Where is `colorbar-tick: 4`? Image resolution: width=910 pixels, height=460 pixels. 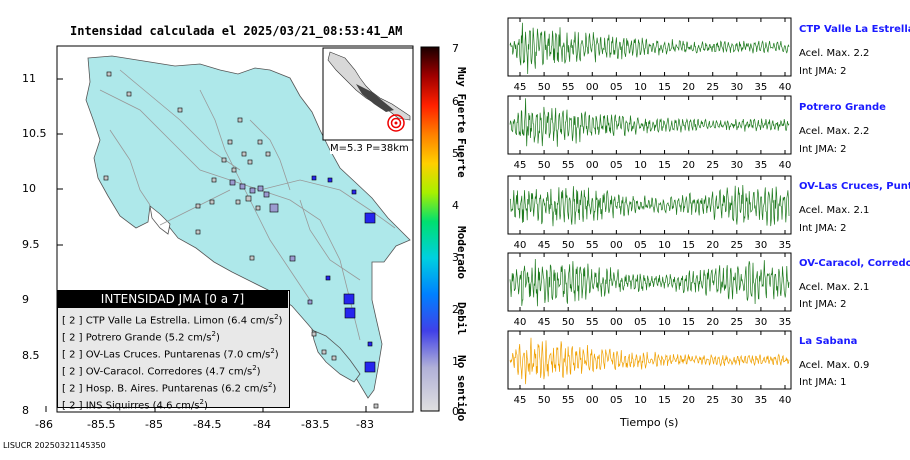 colorbar-tick: 4 is located at coordinates (455, 205).